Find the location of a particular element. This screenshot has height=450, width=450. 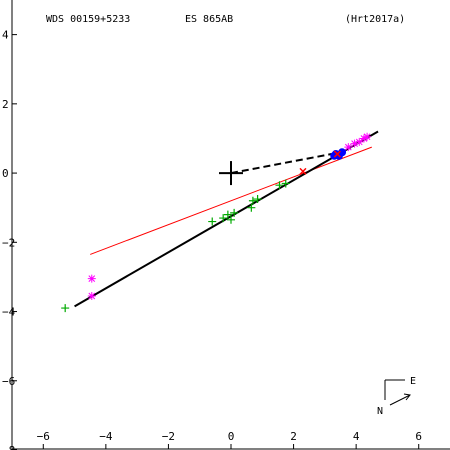

x-tick-label: −6 is located at coordinates (43, 436).